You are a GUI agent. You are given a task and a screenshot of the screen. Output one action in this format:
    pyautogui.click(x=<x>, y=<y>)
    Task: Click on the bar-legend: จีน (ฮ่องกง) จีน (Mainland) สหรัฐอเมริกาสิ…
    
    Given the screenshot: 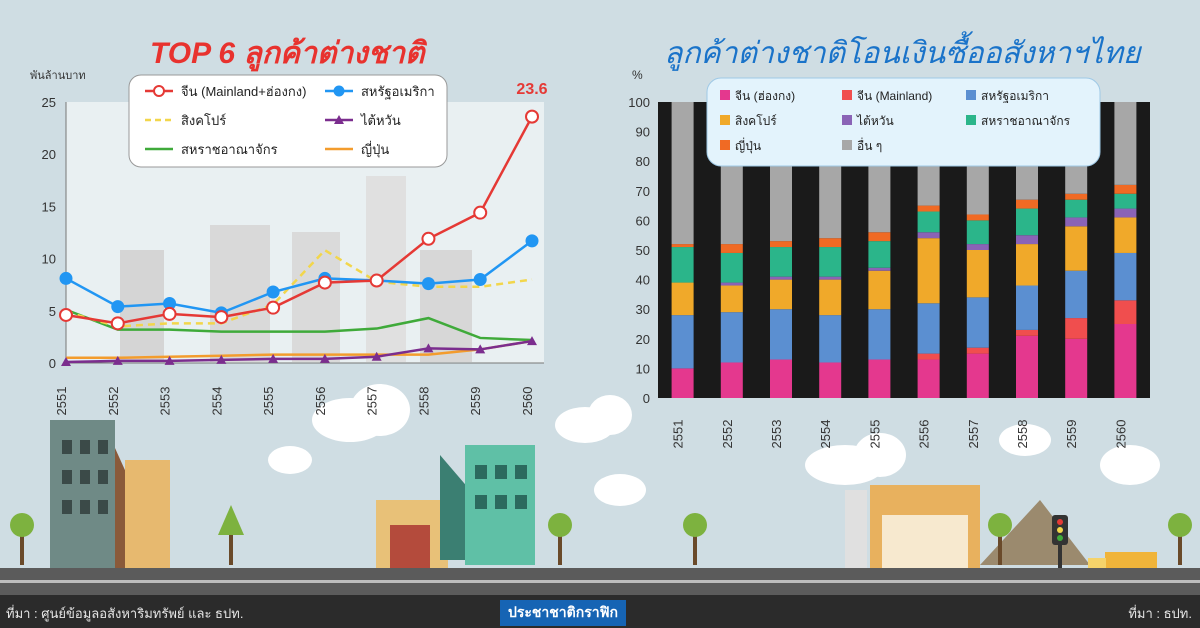 What is the action you would take?
    pyautogui.click(x=903, y=122)
    